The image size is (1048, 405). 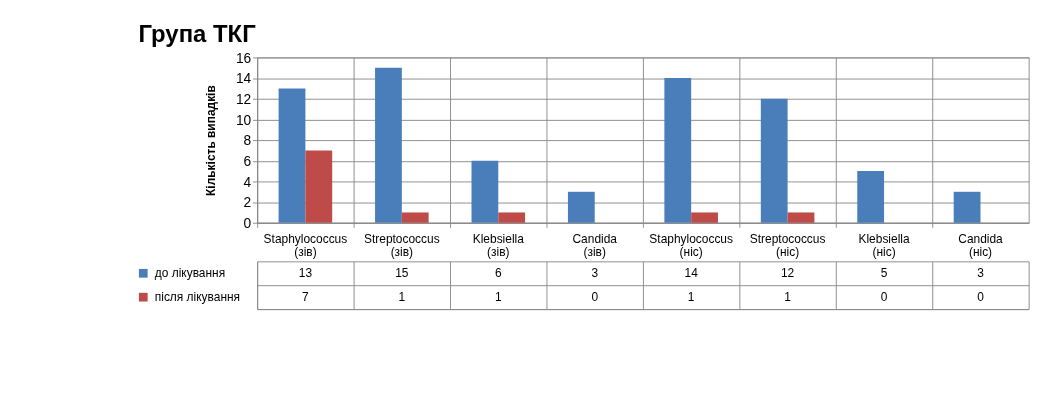 What do you see at coordinates (247, 141) in the screenshot?
I see `y-tick-label: 8` at bounding box center [247, 141].